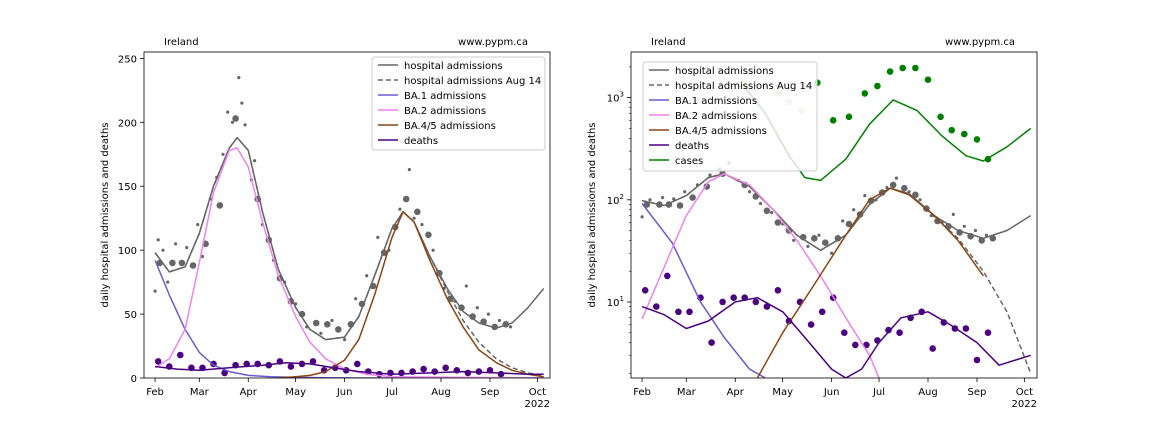 Image resolution: width=1152 pixels, height=436 pixels. Describe the element at coordinates (878, 392) in the screenshot. I see `x-tick-label: Jul` at that location.